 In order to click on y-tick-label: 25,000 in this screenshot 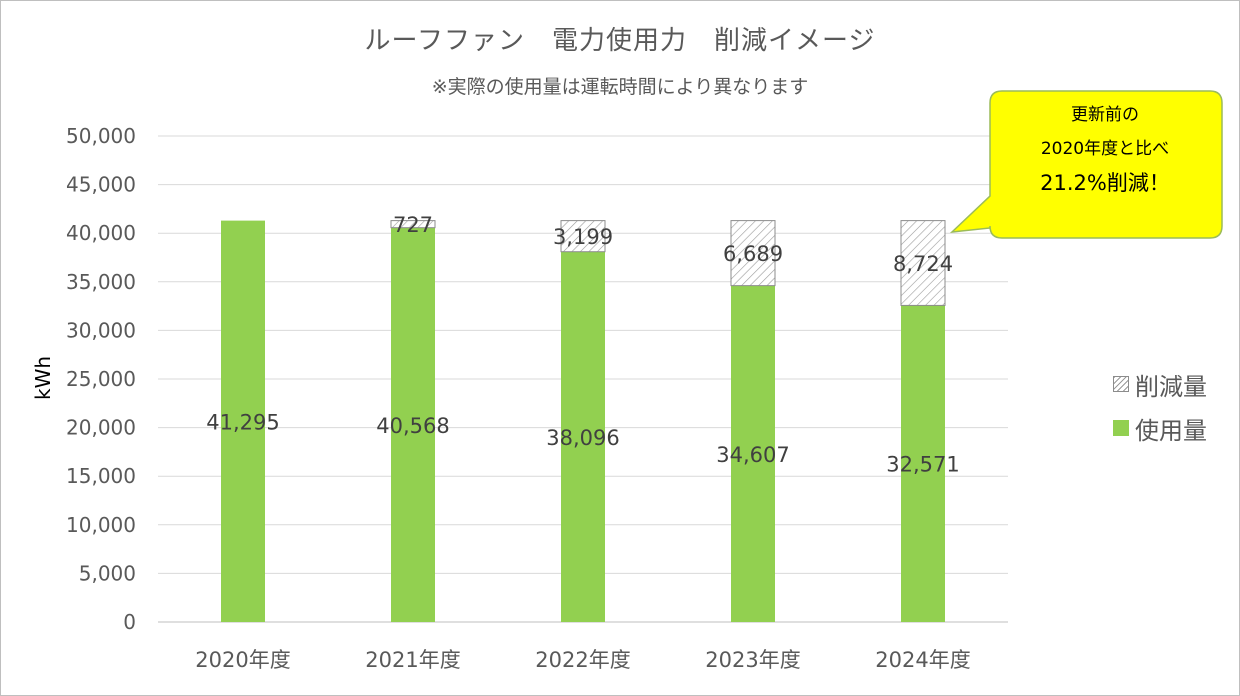, I will do `click(101, 379)`.